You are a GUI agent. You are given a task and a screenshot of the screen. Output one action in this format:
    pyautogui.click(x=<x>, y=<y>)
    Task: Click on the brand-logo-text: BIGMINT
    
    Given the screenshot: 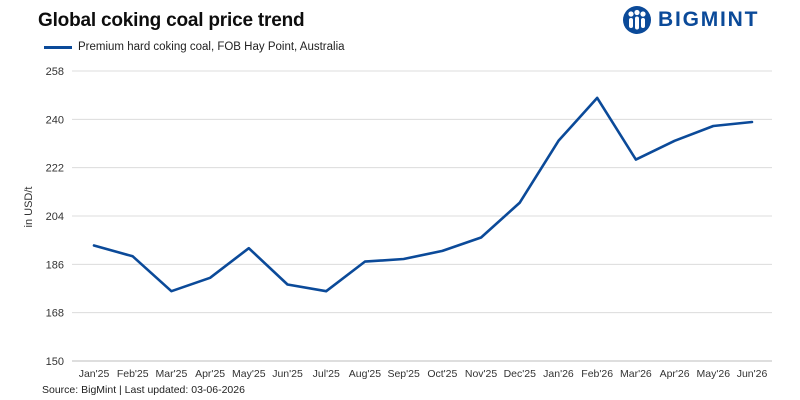 What is the action you would take?
    pyautogui.click(x=709, y=19)
    